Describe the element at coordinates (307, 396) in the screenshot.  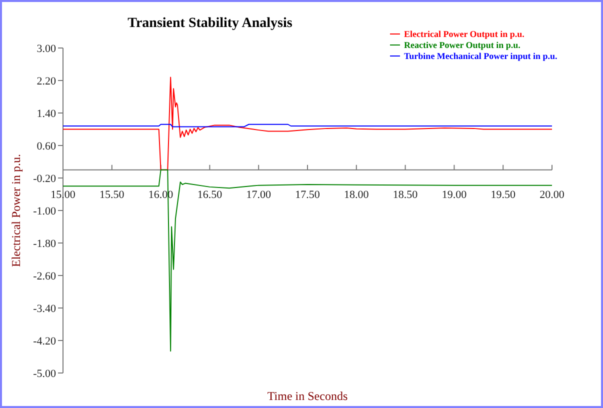
I see `x-axis-title: Time in Seconds` at that location.